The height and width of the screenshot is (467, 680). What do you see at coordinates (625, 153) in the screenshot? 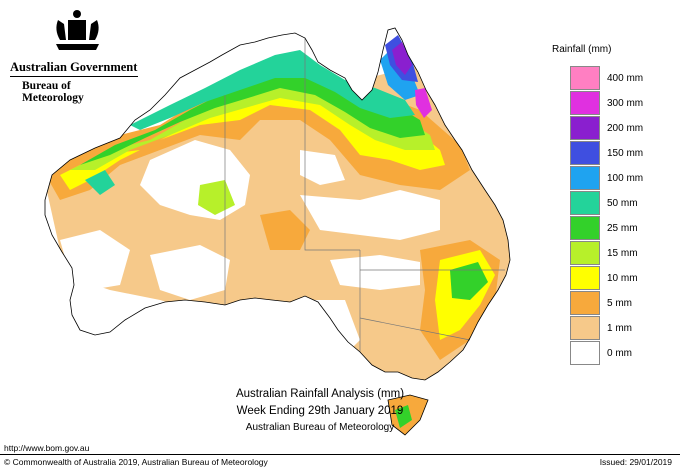
I see `legend-label: 150 mm` at bounding box center [625, 153].